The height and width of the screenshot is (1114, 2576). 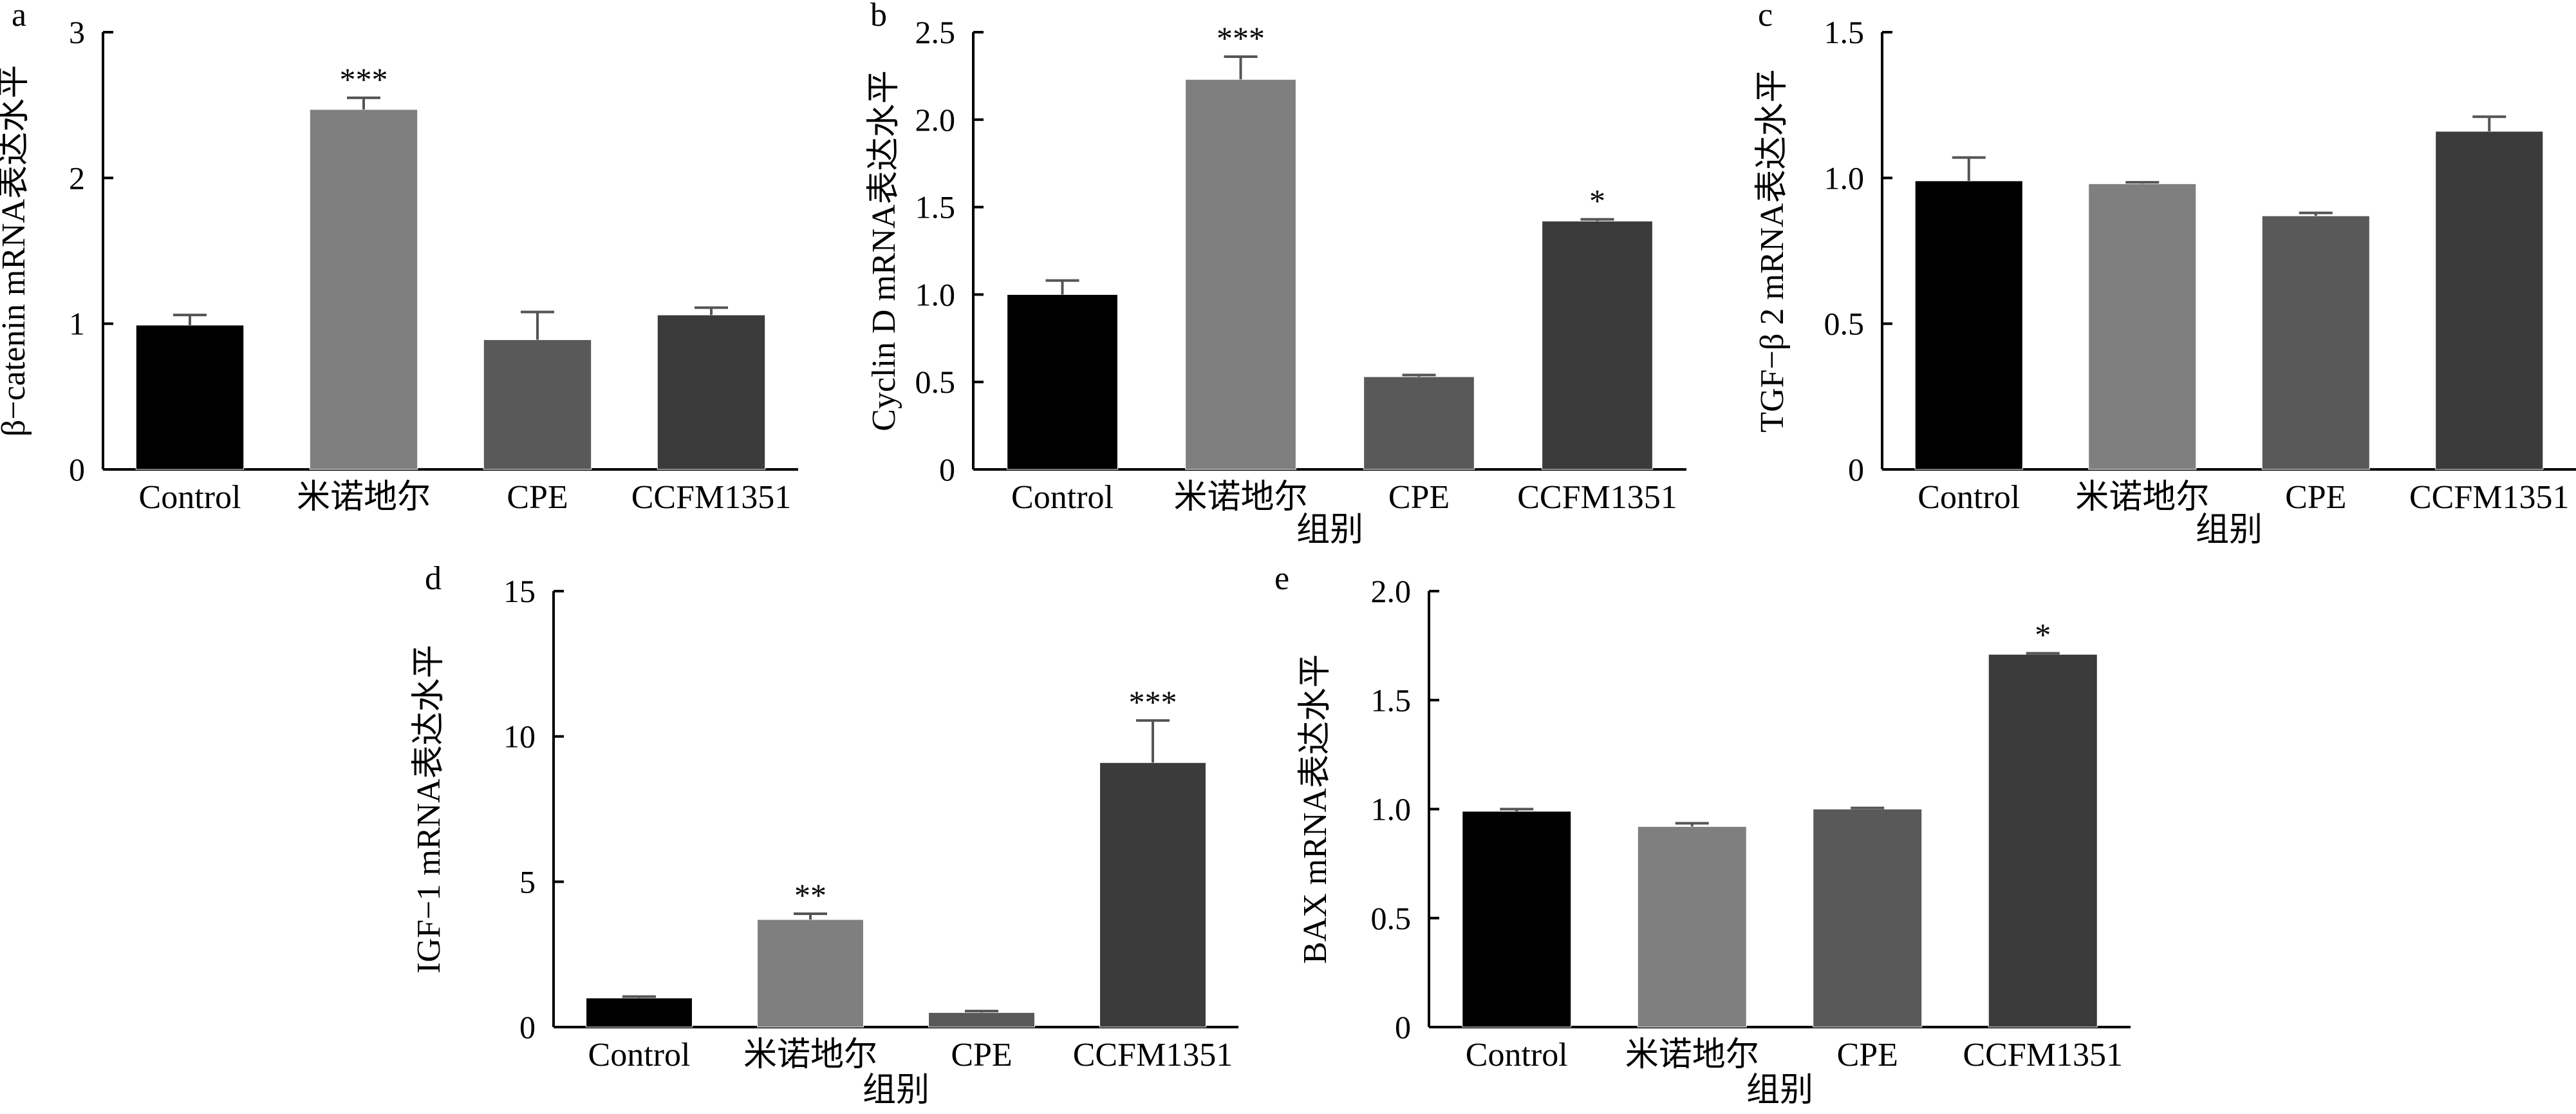 What do you see at coordinates (1281, 578) in the screenshot?
I see `panel-letter-e: e` at bounding box center [1281, 578].